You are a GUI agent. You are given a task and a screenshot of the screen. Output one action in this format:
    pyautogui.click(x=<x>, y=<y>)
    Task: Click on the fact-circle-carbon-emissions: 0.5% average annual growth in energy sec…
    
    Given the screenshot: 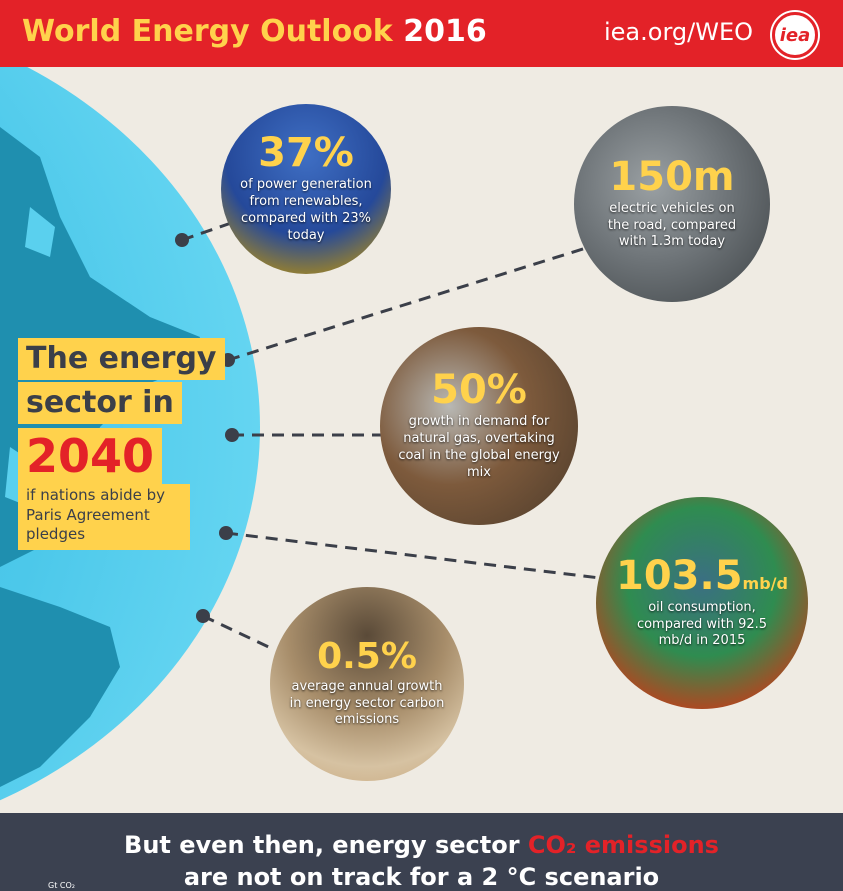 What is the action you would take?
    pyautogui.click(x=367, y=684)
    